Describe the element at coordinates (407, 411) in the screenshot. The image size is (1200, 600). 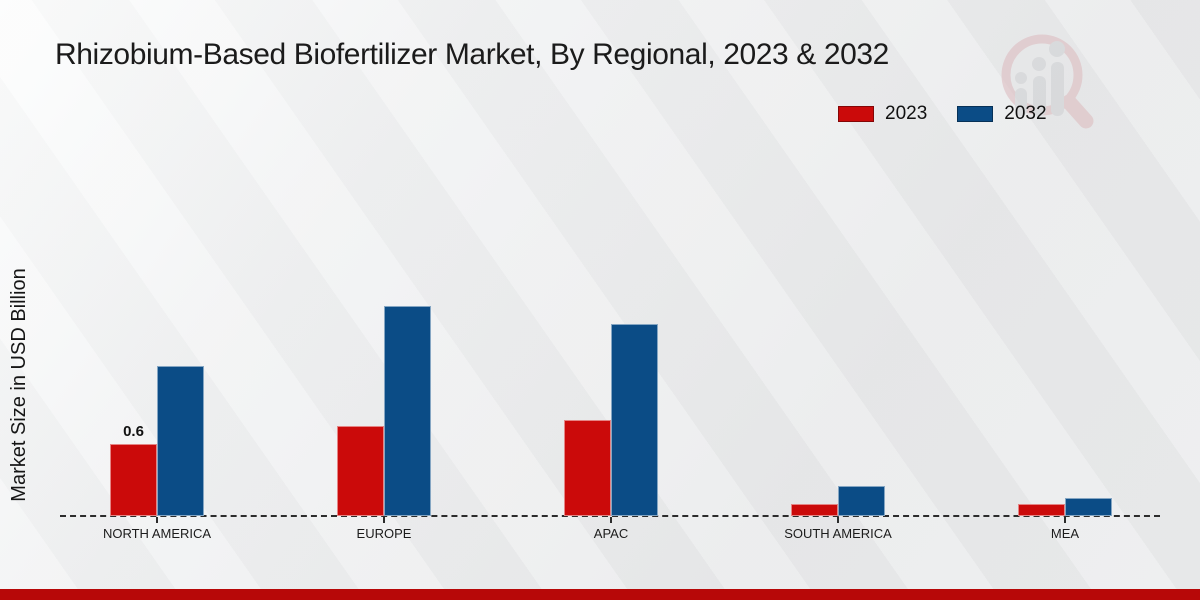
I see `bar-2032-europe` at that location.